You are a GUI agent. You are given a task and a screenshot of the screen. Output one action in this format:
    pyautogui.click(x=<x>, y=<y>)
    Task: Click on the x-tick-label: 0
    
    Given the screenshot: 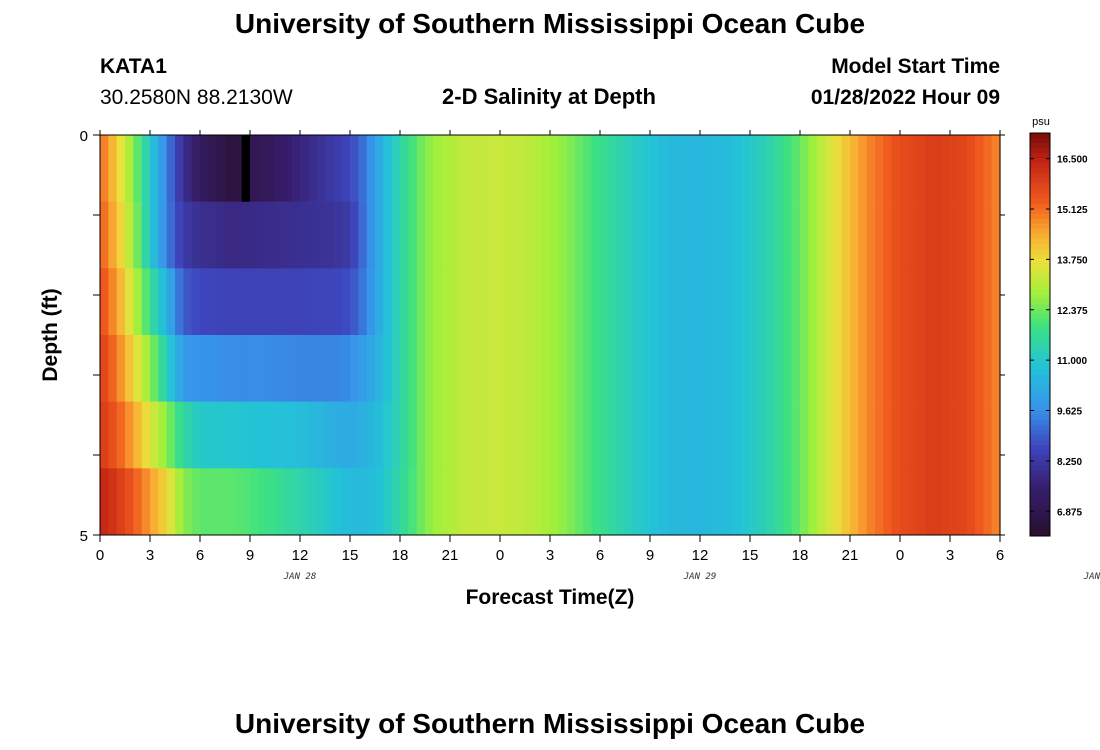 What is the action you would take?
    pyautogui.click(x=900, y=555)
    